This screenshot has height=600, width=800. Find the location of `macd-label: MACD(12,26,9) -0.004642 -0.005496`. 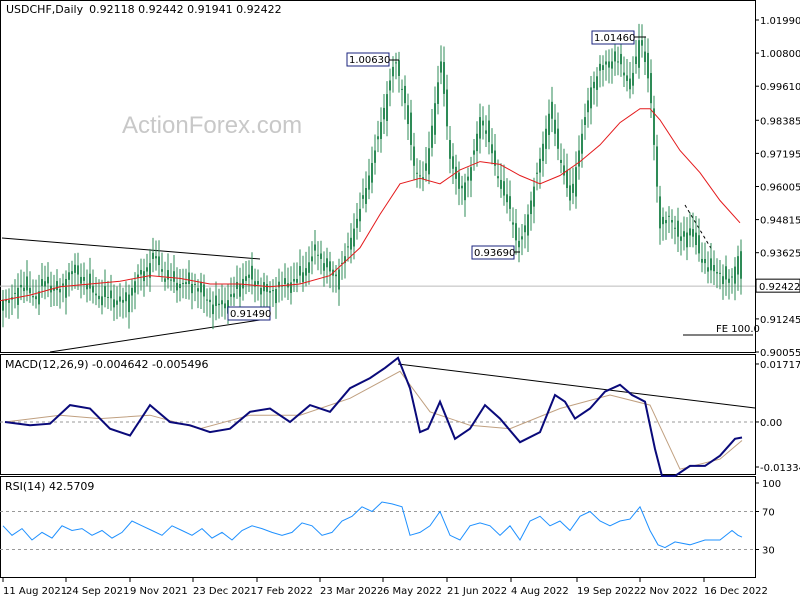

macd-label: MACD(12,26,9) -0.004642 -0.005496 is located at coordinates (106, 364).